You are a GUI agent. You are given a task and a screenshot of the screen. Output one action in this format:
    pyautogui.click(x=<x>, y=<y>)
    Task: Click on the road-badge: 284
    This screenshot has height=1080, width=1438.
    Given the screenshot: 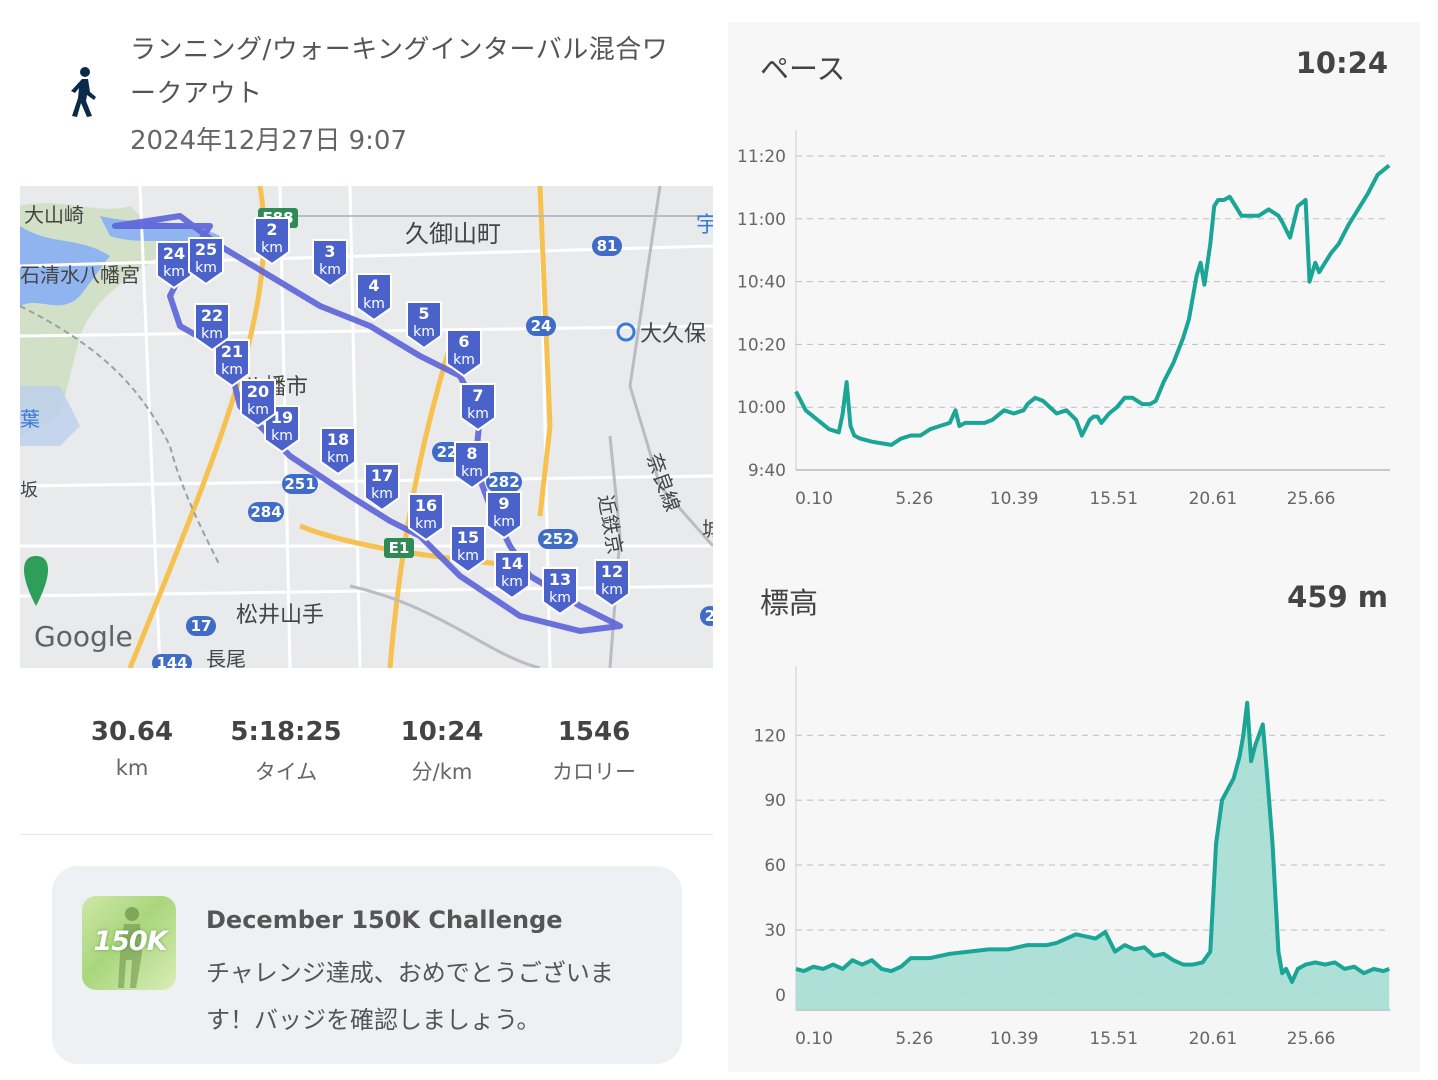 What is the action you would take?
    pyautogui.click(x=265, y=512)
    